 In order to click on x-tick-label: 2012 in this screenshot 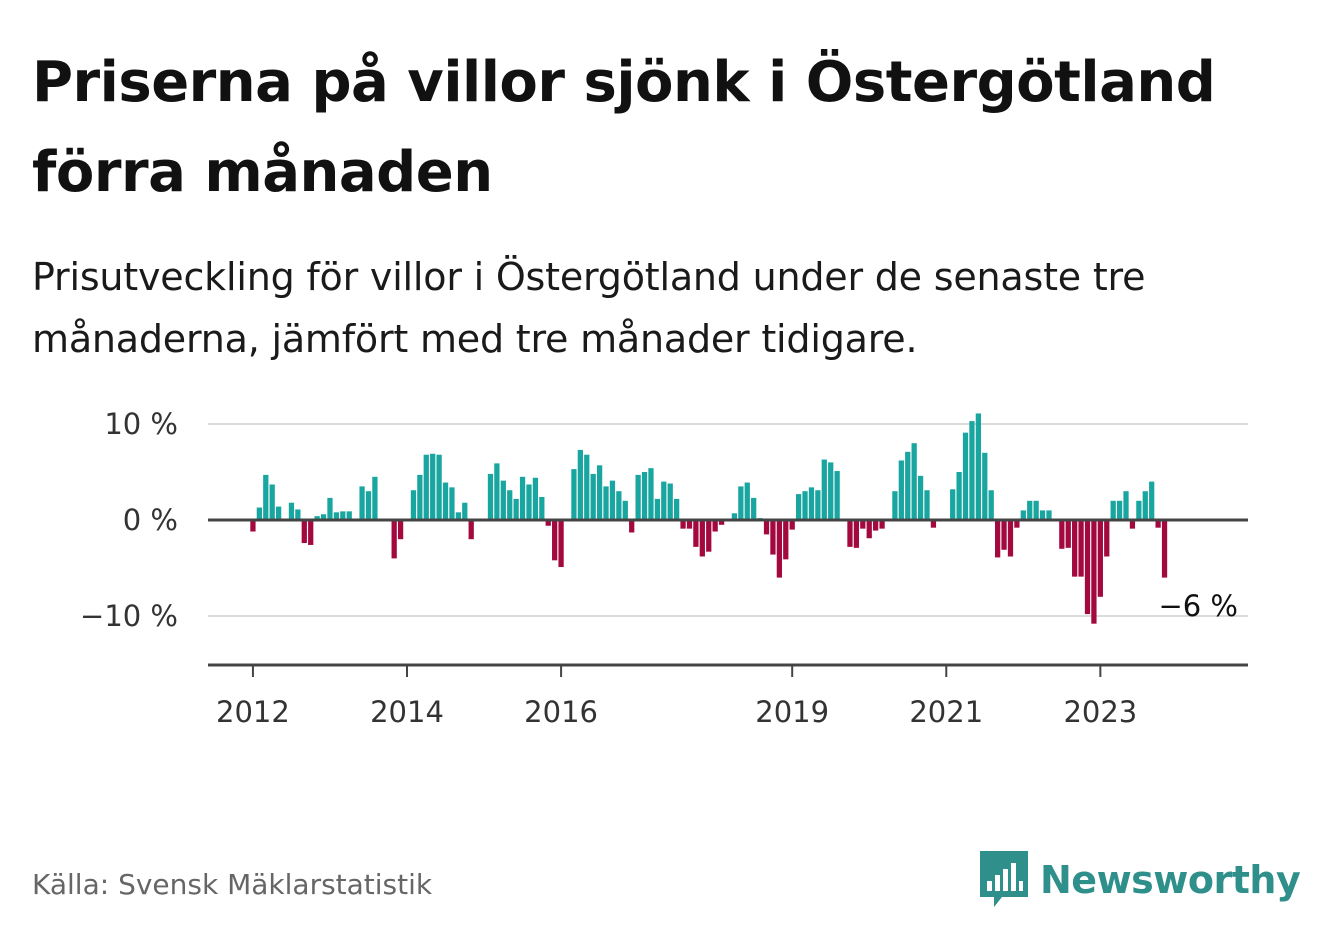, I will do `click(253, 712)`.